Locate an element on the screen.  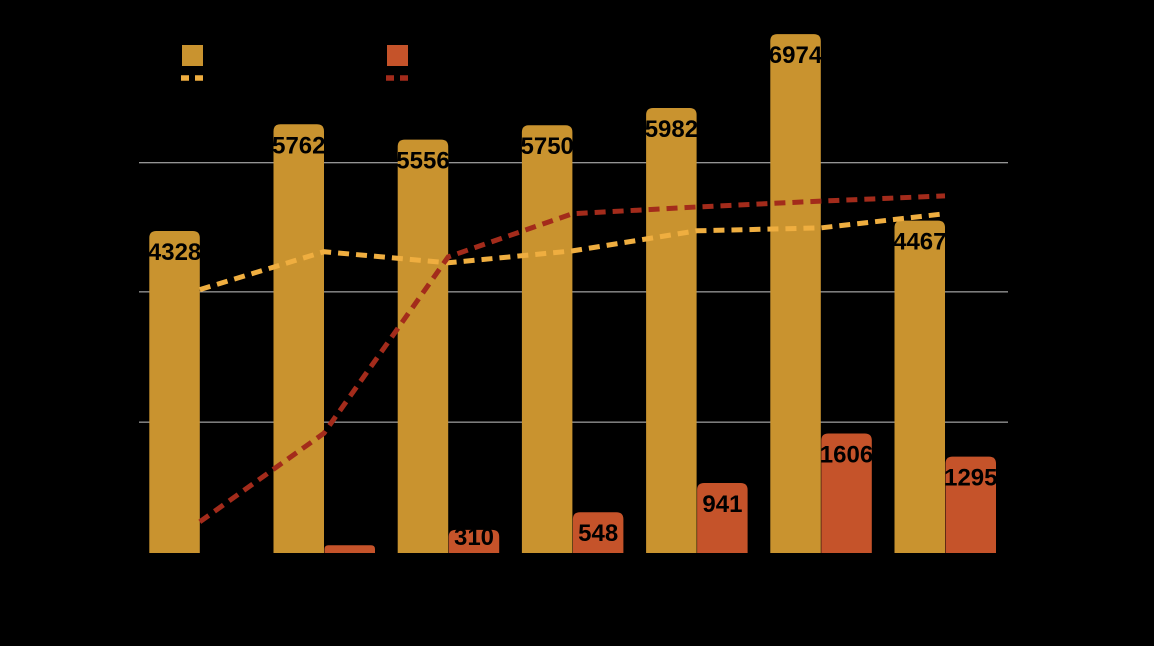
bar-value-label: 5982 is located at coordinates (671, 129).